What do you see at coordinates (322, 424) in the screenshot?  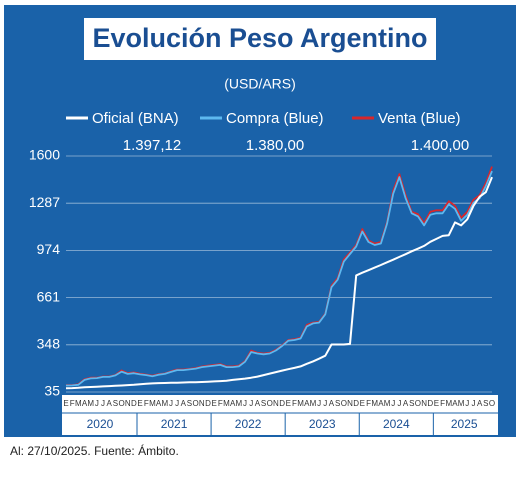 I see `year-label: 2023` at bounding box center [322, 424].